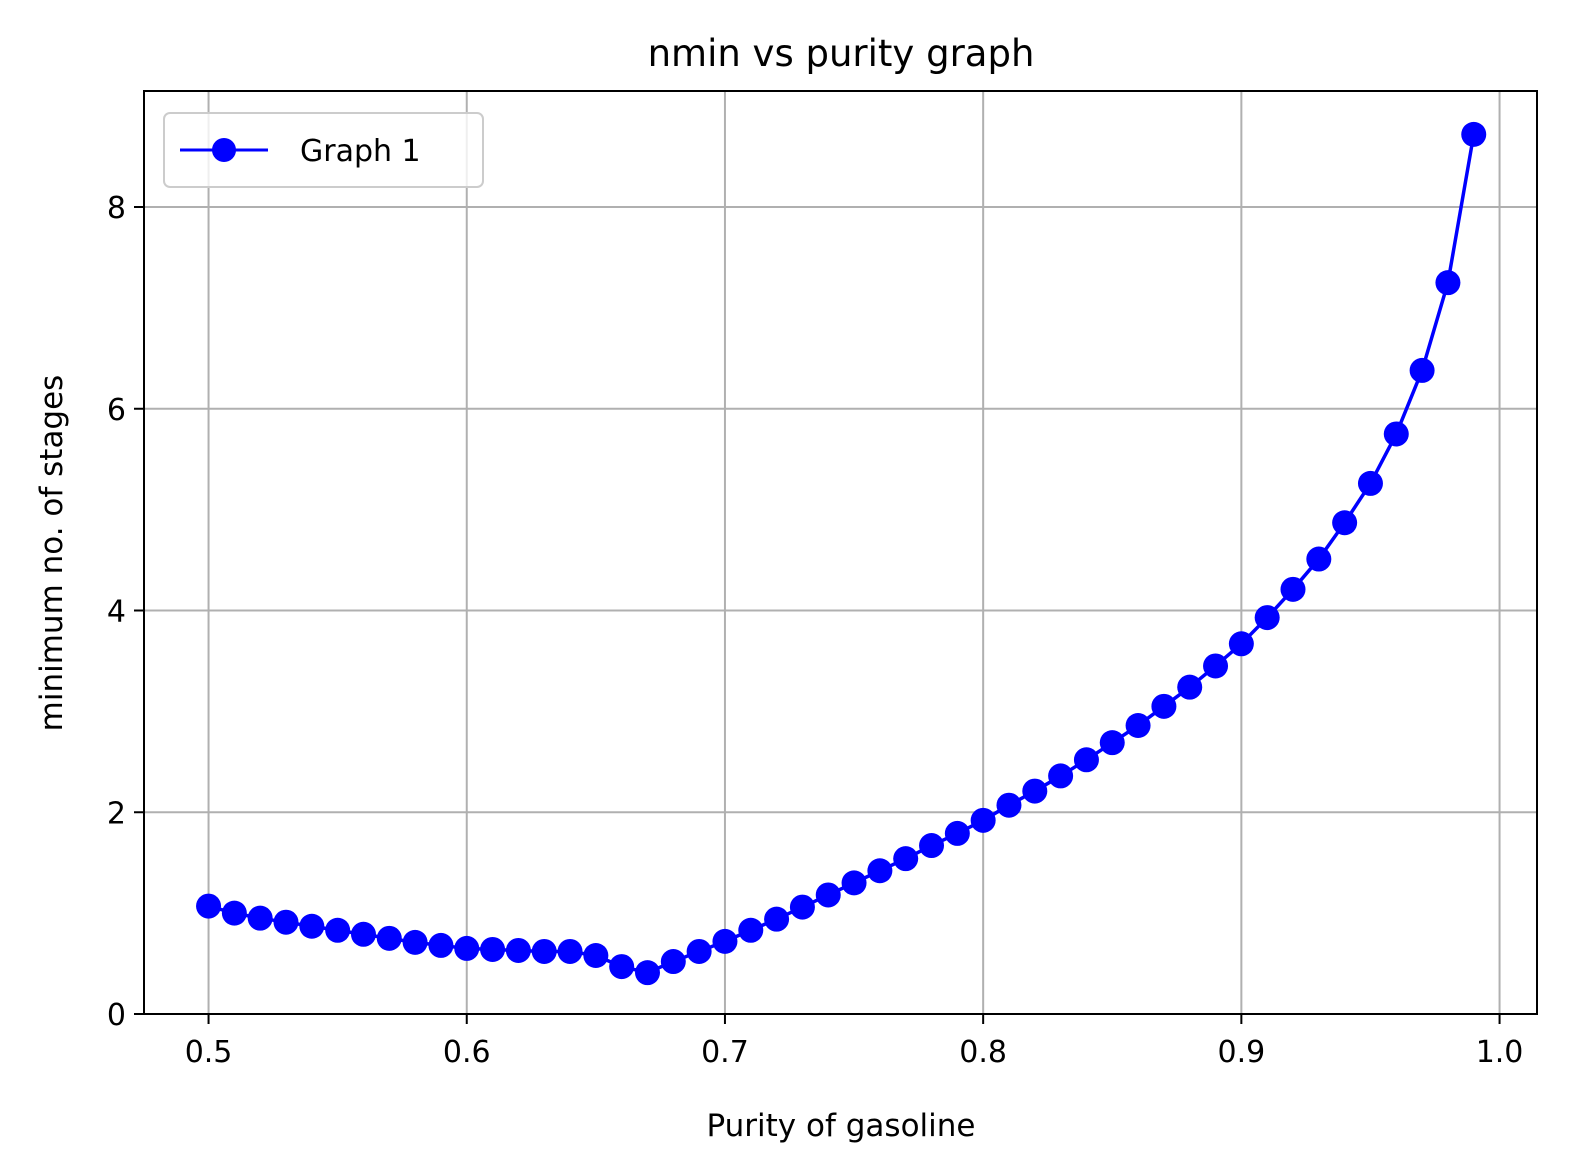 The height and width of the screenshot is (1176, 1569). I want to click on y-tick-label: 8, so click(116, 208).